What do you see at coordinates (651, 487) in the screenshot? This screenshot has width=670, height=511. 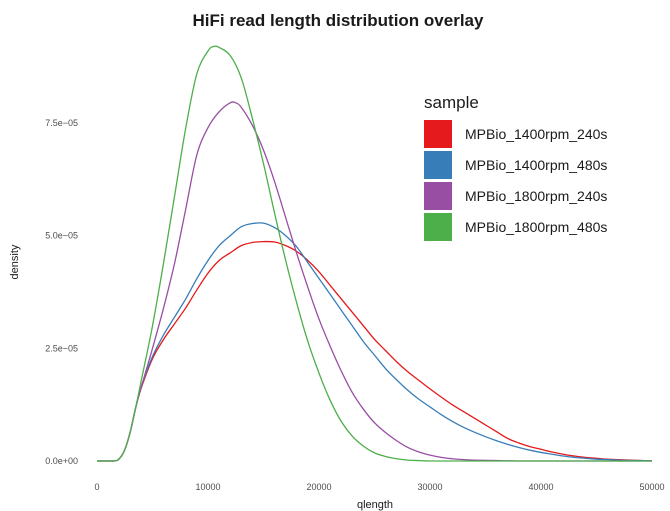 I see `x-tick-label: 50000` at bounding box center [651, 487].